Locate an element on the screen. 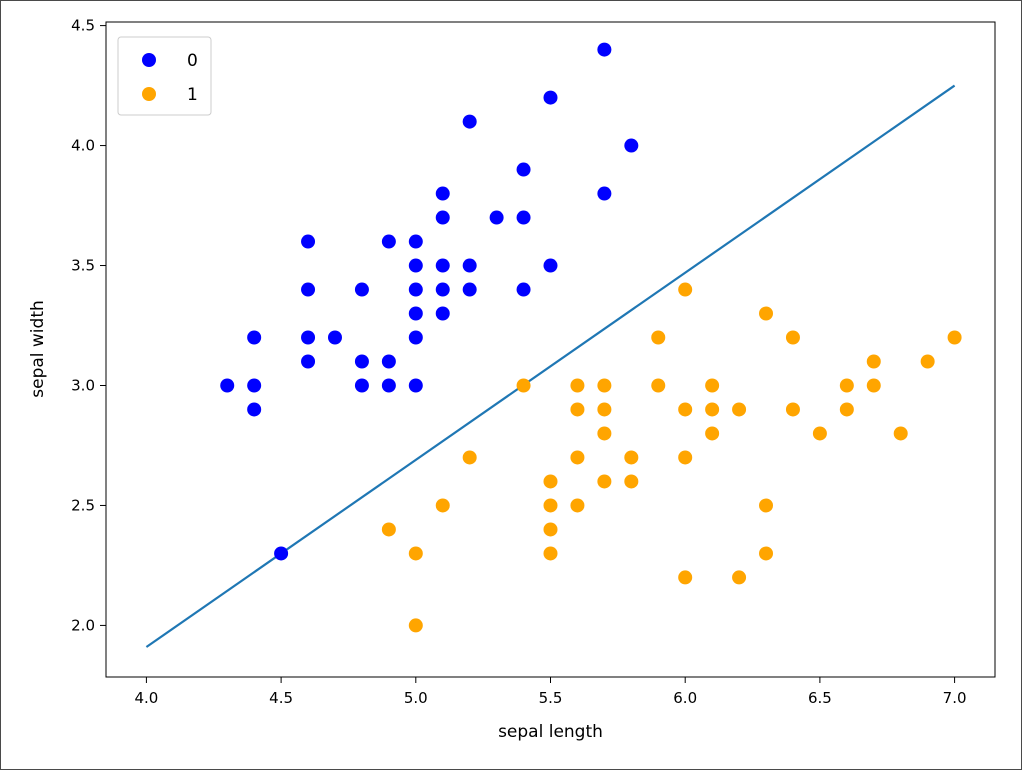  x-axis-ticks: 4.0 4.5 5.0 5.5 6.0 6.5 7.0 is located at coordinates (550, 692).